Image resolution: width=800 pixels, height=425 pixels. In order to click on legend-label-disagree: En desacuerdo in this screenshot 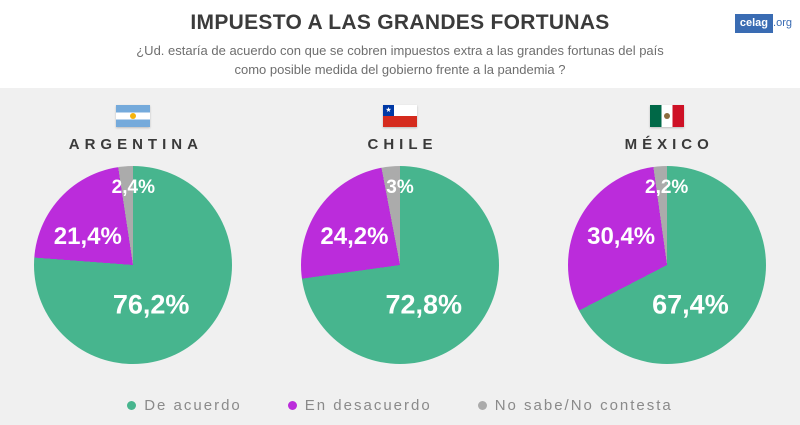, I will do `click(368, 405)`.